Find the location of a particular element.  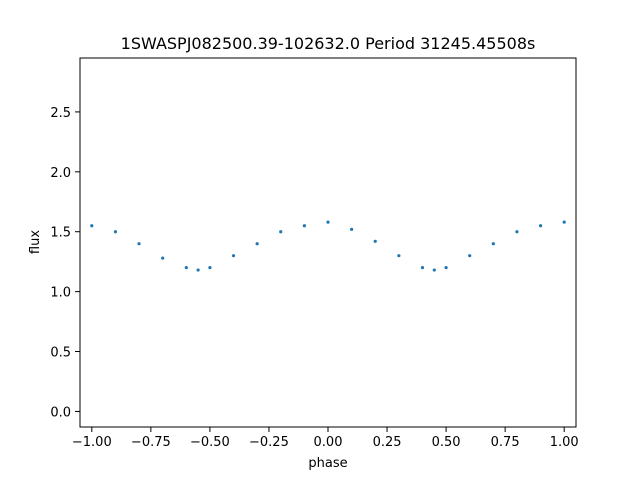

x-tick-label: −1.00 is located at coordinates (92, 442).